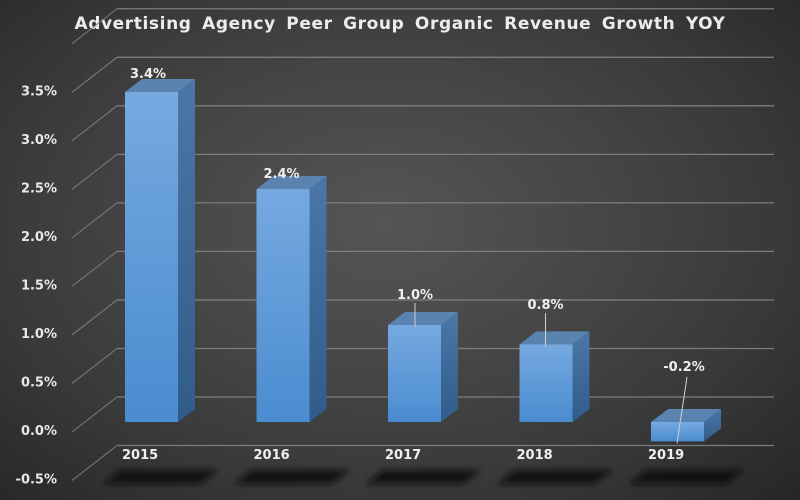  I want to click on data-label: 0.8%, so click(545, 305).